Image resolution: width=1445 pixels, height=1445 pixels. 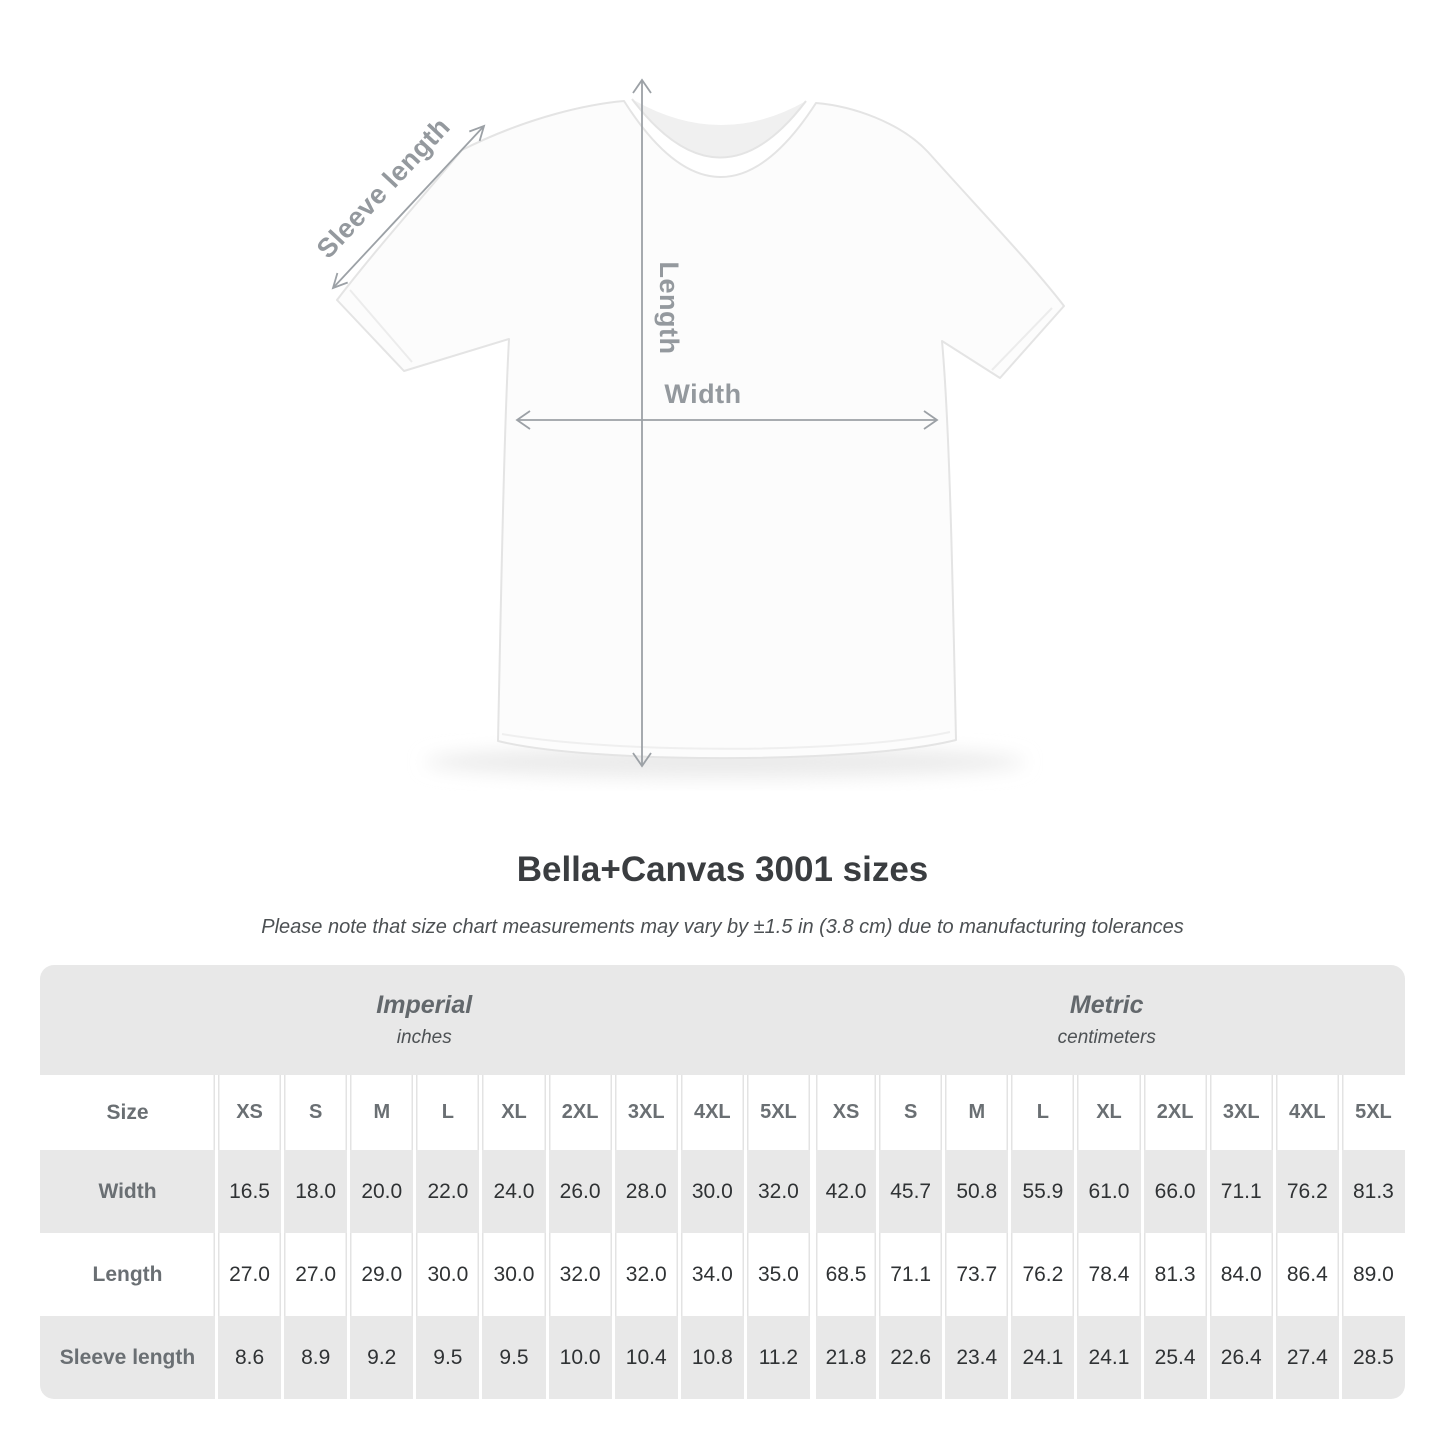 I want to click on width-metric-5xl-value: 81.3, so click(x=1373, y=1191).